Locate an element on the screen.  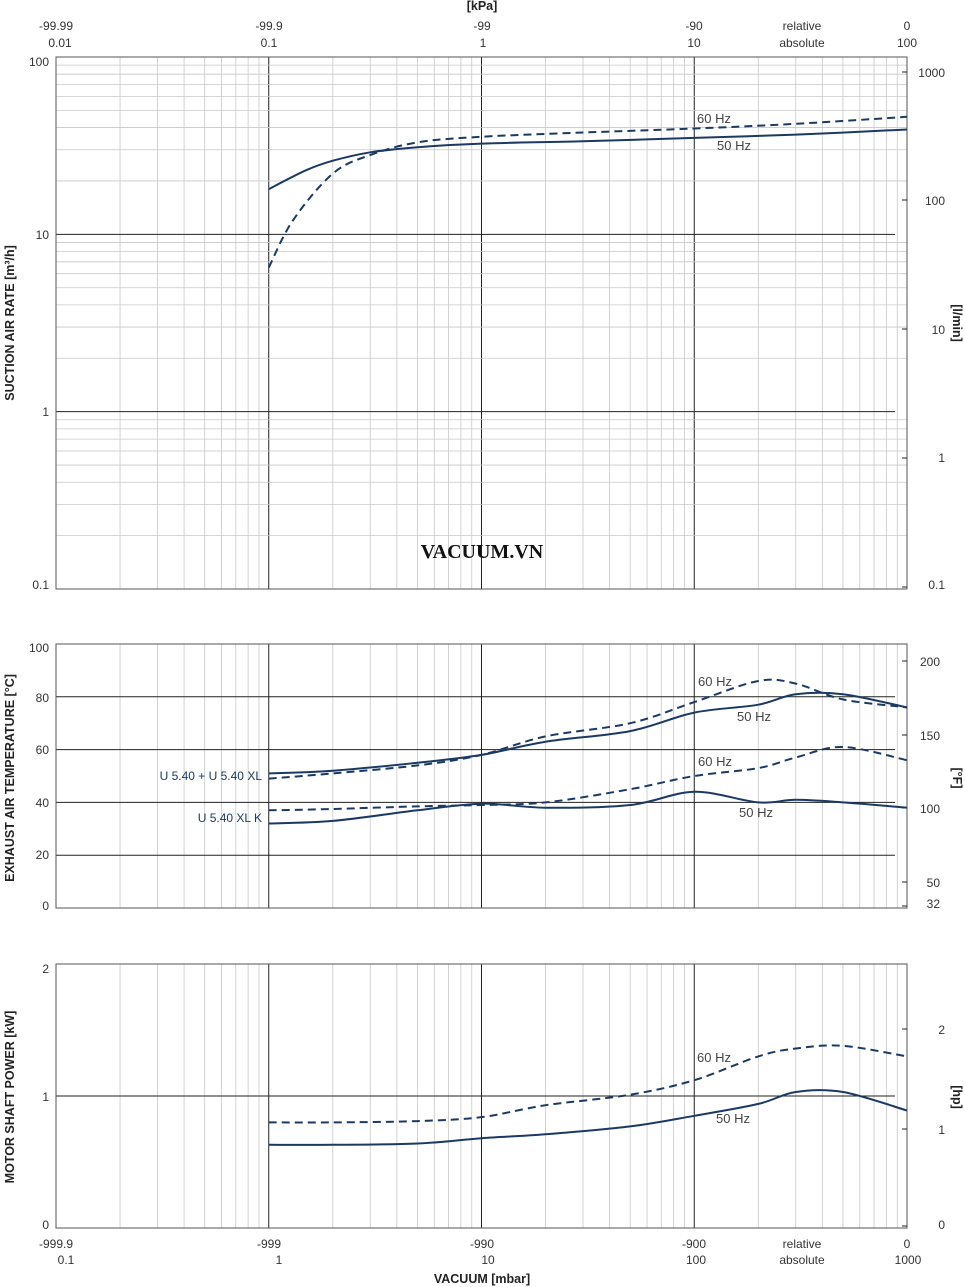
power-curve-60hz is located at coordinates (588, 1084).